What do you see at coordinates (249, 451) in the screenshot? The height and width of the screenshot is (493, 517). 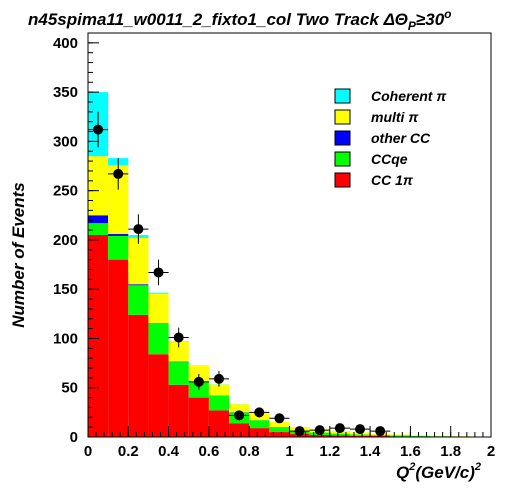 I see `x-tick-label-4: 0.8` at bounding box center [249, 451].